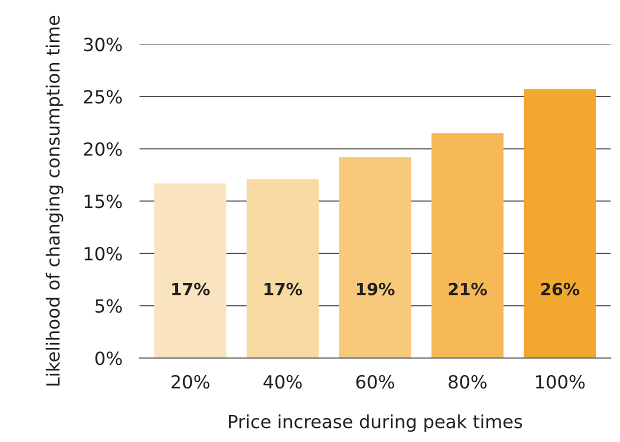 This screenshot has height=442, width=620. What do you see at coordinates (467, 289) in the screenshot?
I see `data-label: 21%` at bounding box center [467, 289].